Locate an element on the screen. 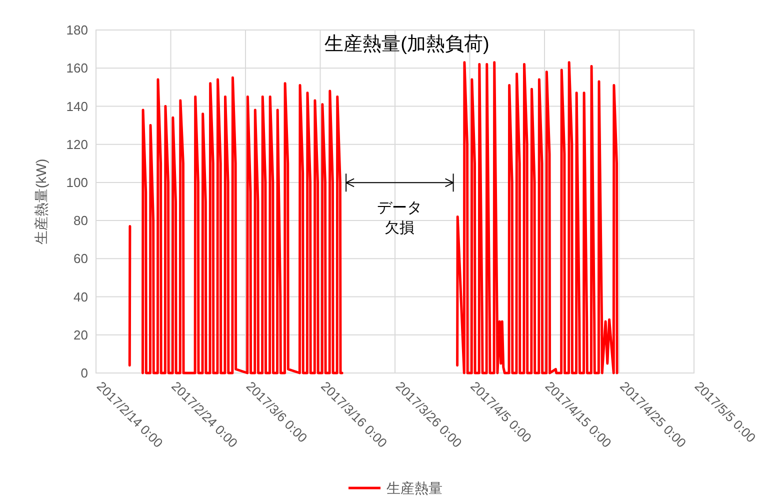 This screenshot has width=767, height=502. y-tick-label: 120 is located at coordinates (77, 144).